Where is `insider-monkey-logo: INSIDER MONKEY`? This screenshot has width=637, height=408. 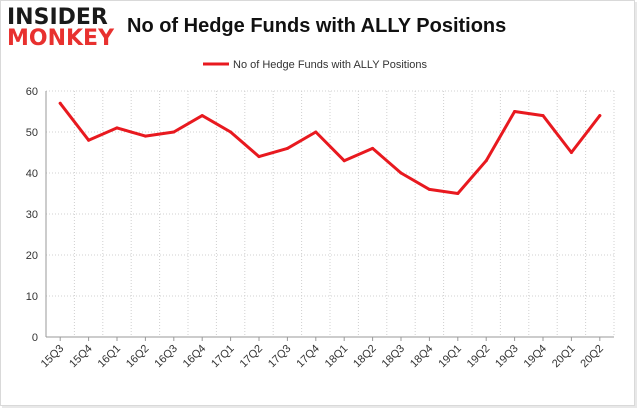 insider-monkey-logo: INSIDER MONKEY is located at coordinates (63, 30).